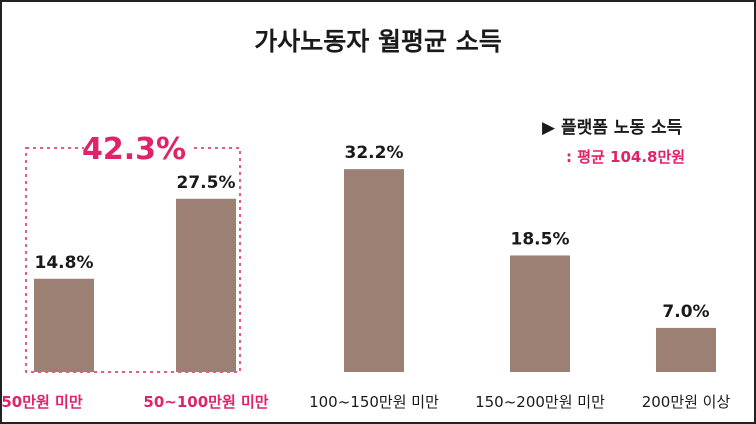  Describe the element at coordinates (625, 157) in the screenshot. I see `annotation-average-income: : 평균 104.8만원` at that location.